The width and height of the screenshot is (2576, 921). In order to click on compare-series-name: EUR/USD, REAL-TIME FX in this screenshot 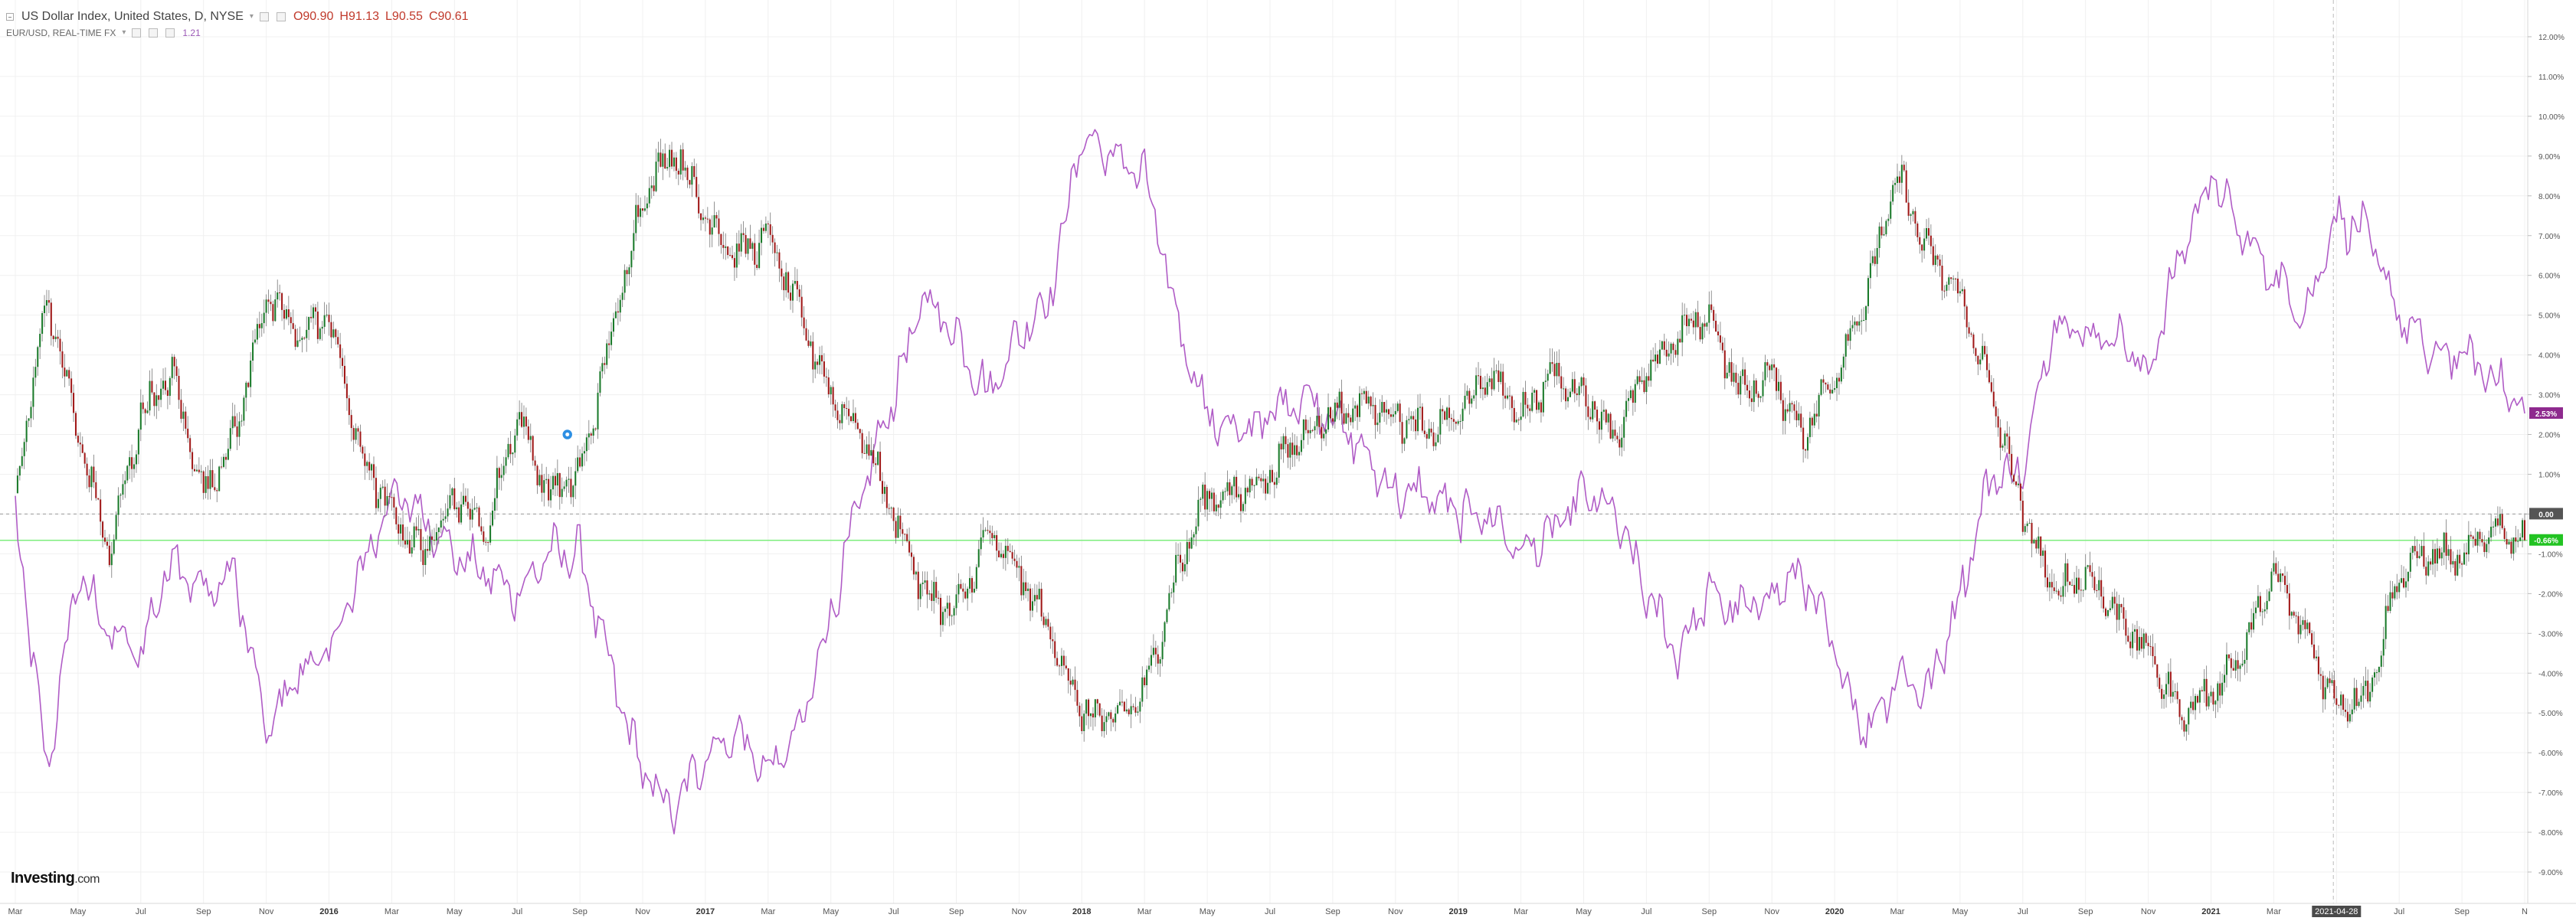, I will do `click(61, 33)`.